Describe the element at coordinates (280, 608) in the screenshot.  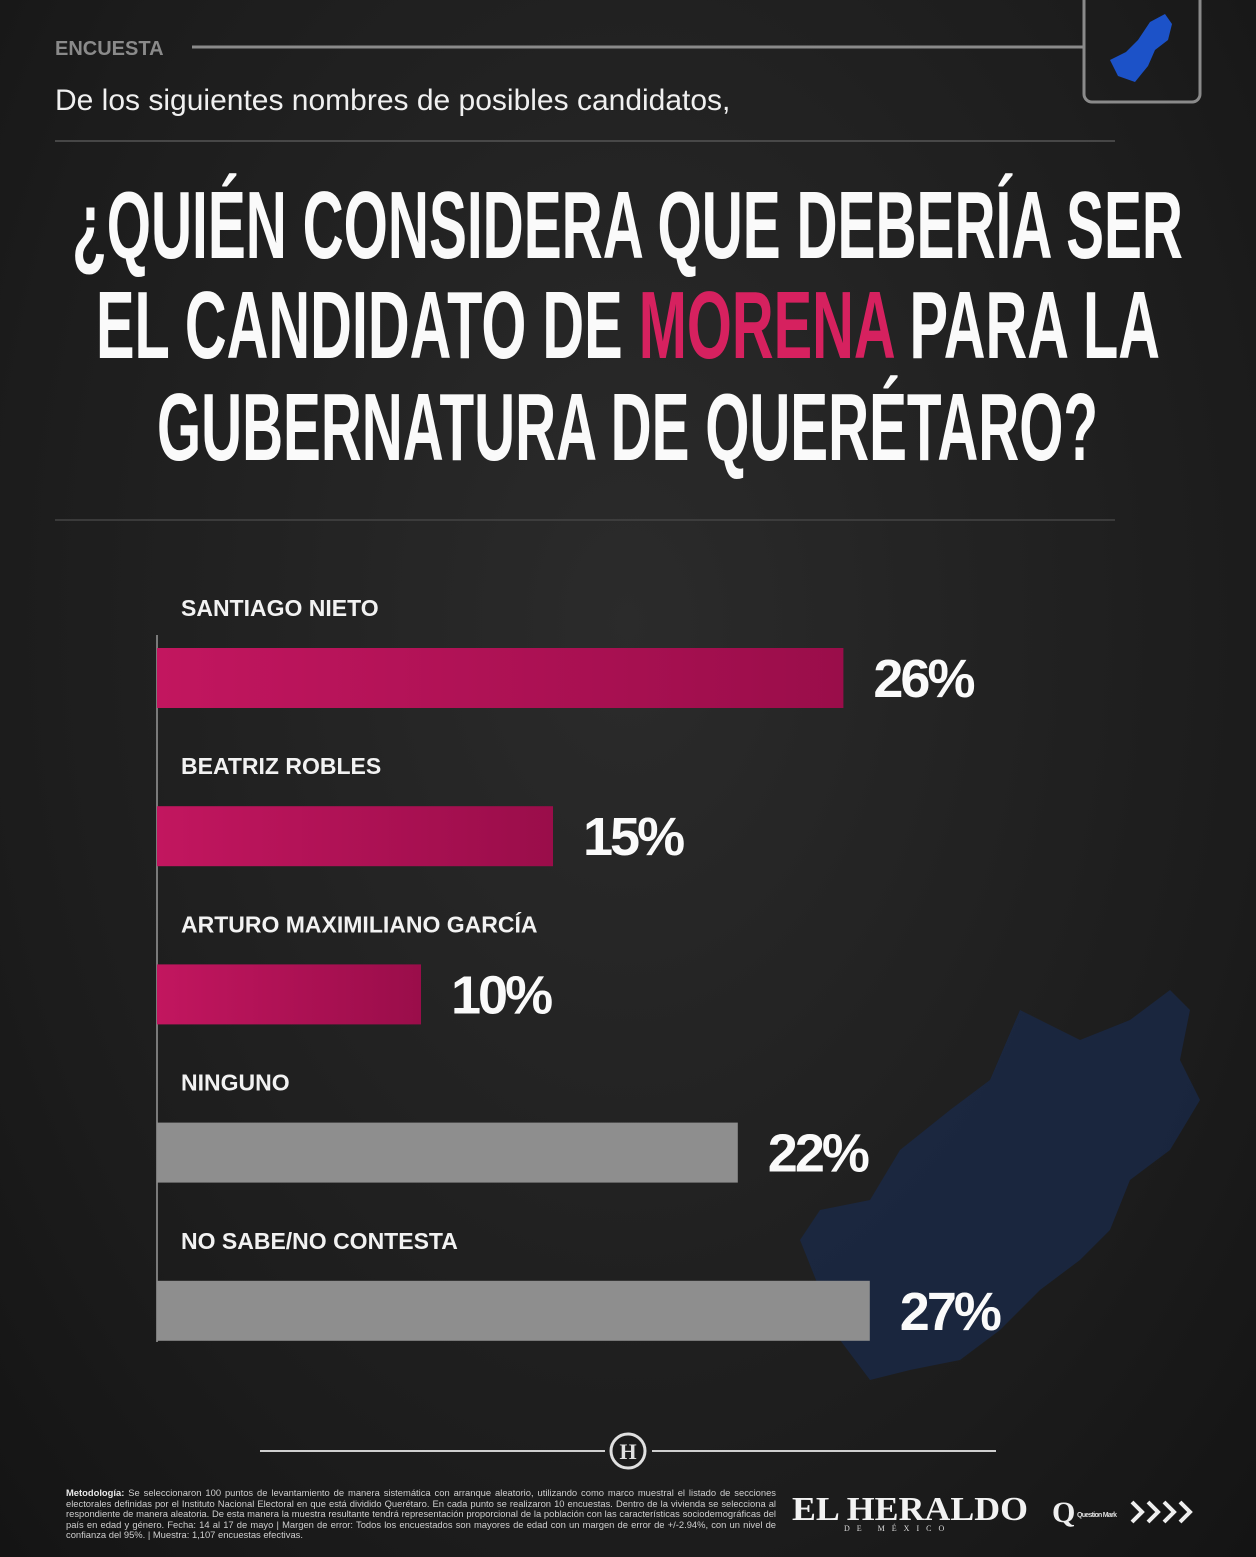
I see `category-label: SANTIAGO NIETO` at that location.